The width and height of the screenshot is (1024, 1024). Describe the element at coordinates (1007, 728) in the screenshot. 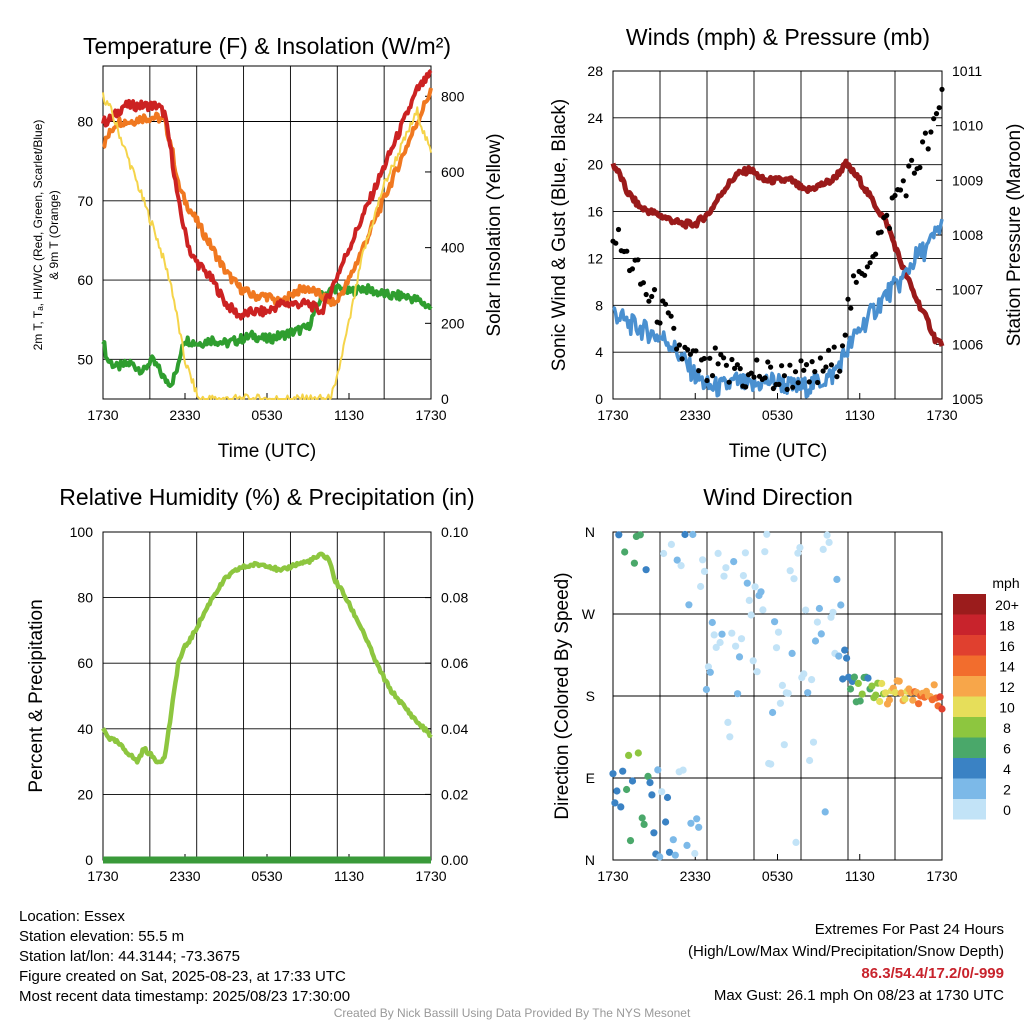

I see `colorbar-label: 8` at that location.